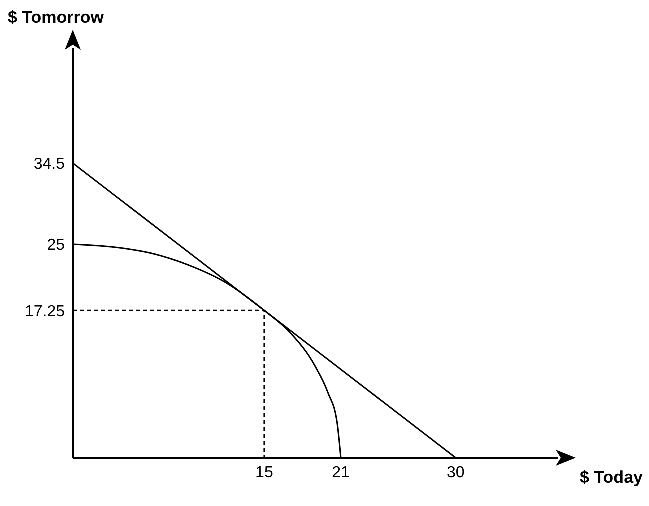 The height and width of the screenshot is (506, 649). What do you see at coordinates (341, 473) in the screenshot?
I see `x-tick-label: 21` at bounding box center [341, 473].